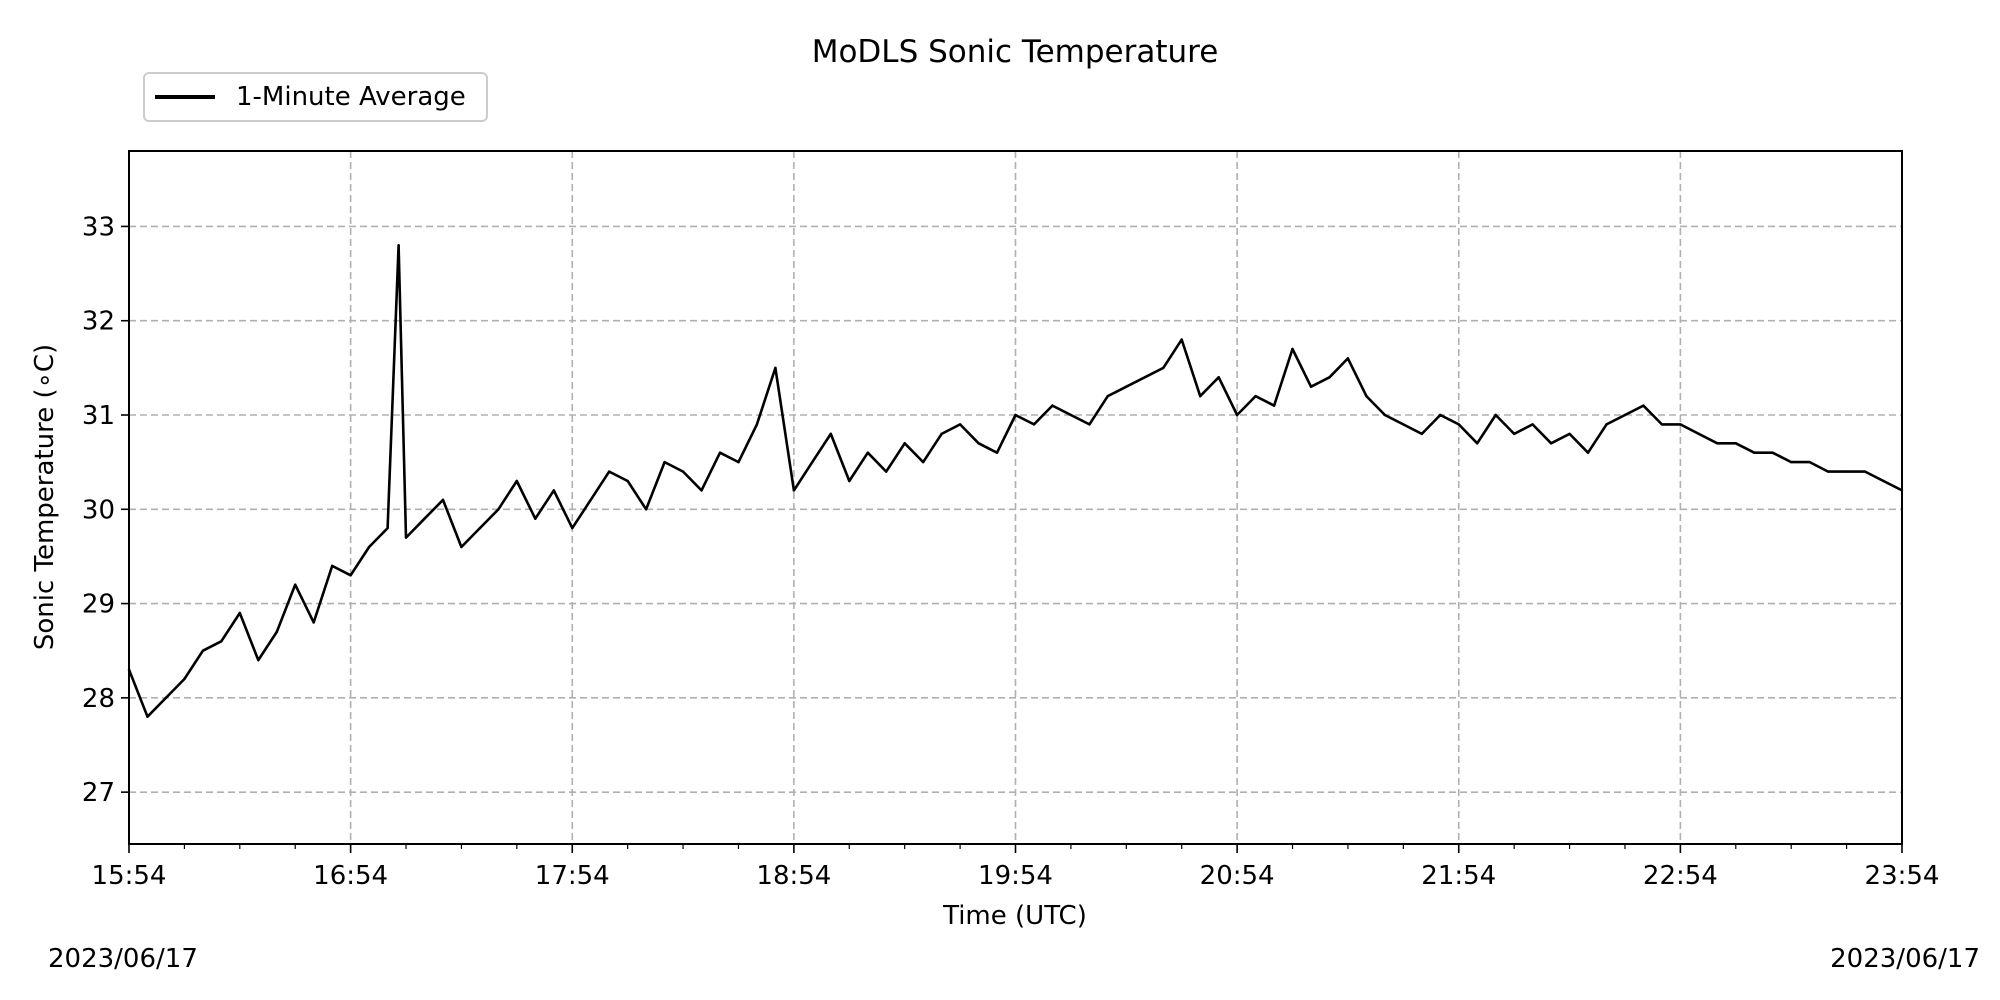  I want to click on y-tick-label: 30, so click(98, 510).